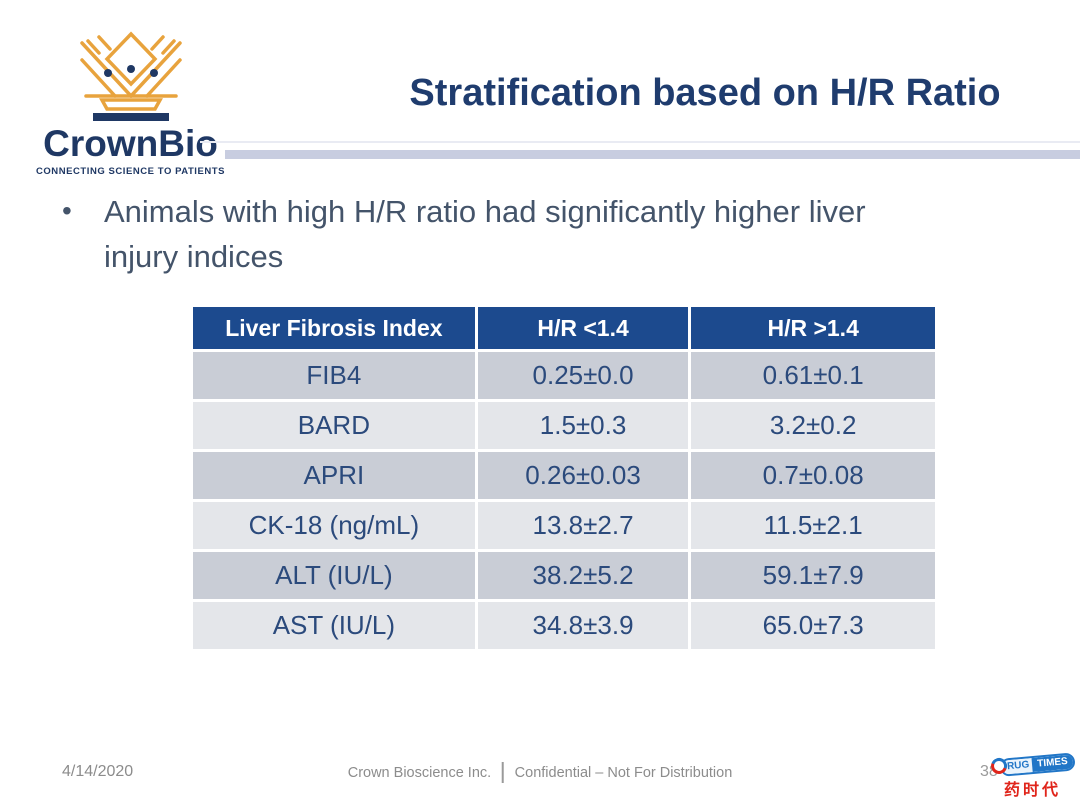  Describe the element at coordinates (583, 375) in the screenshot. I see `value-cell: 0.25±0.0` at that location.